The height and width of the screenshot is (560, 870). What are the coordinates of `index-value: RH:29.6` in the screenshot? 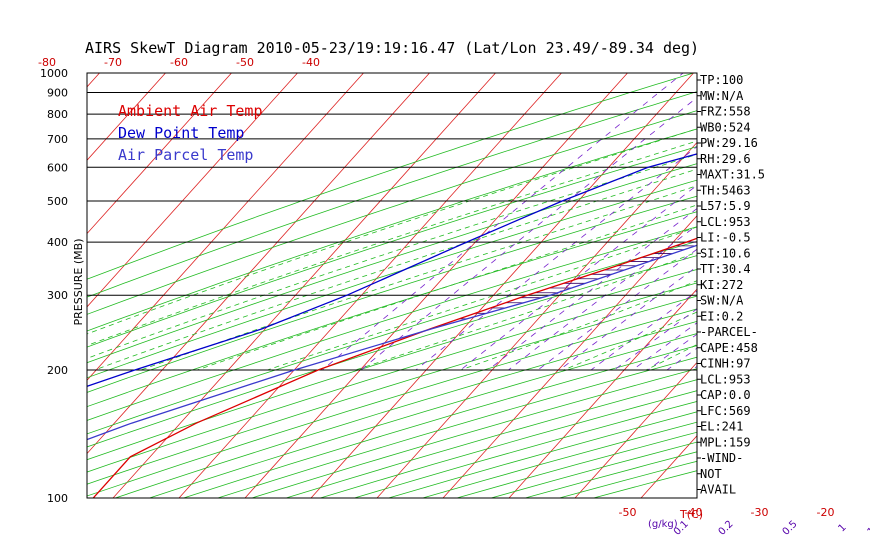 It's located at (725, 159).